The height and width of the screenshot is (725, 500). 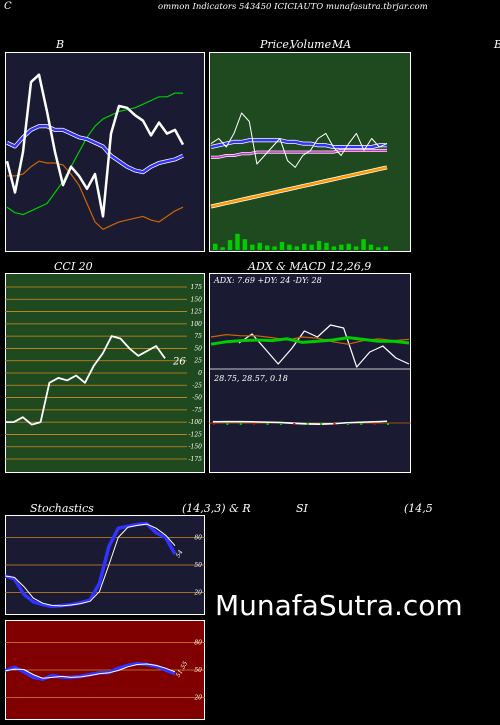 I want to click on price-title: Price,, so click(x=276, y=44).